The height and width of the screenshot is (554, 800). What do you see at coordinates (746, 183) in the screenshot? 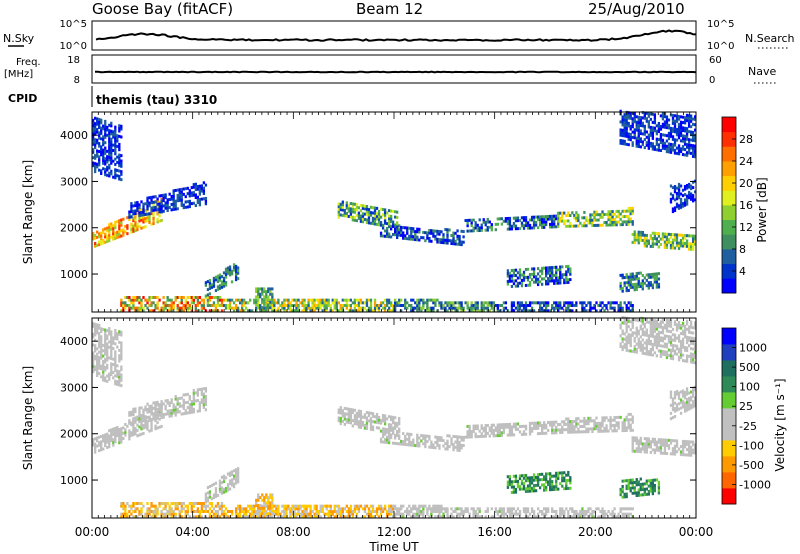
I see `power-colorbar-label: 20` at bounding box center [746, 183].